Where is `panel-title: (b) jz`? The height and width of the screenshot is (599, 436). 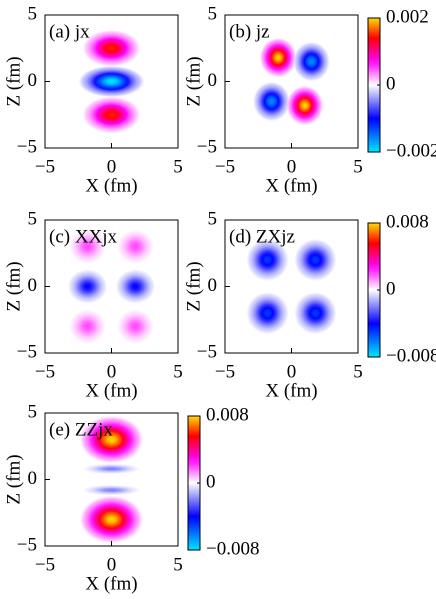
panel-title: (b) jz is located at coordinates (249, 31).